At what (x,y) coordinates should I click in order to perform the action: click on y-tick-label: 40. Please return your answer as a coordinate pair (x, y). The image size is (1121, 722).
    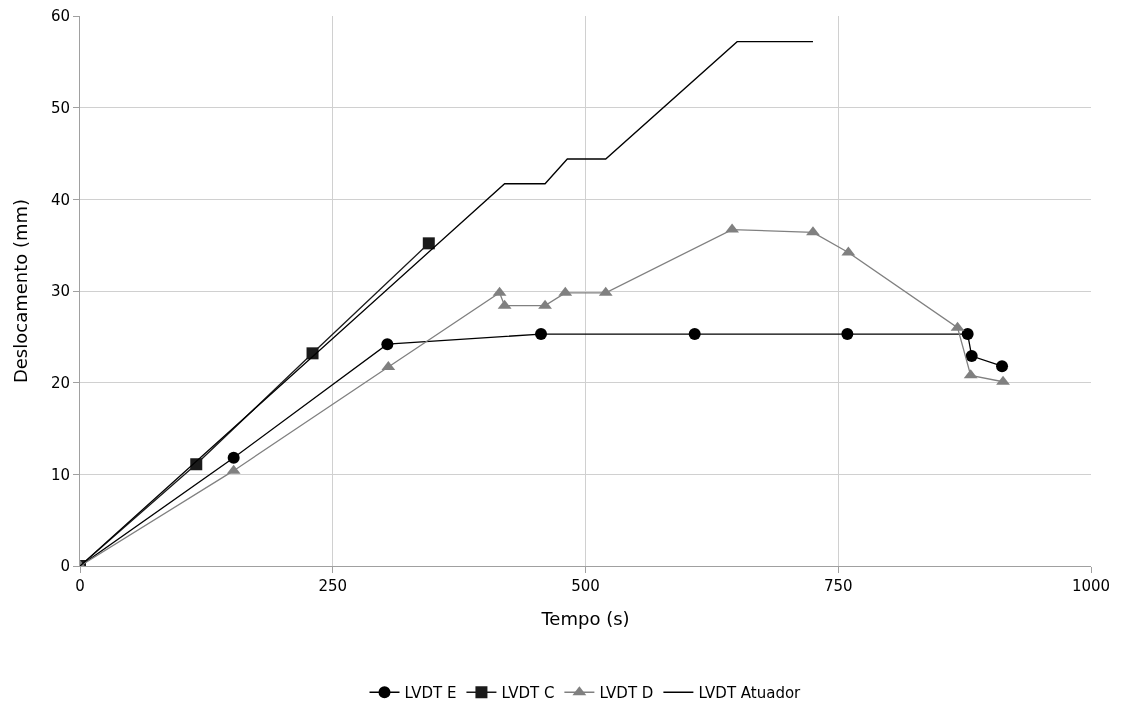
    Looking at the image, I should click on (60, 199).